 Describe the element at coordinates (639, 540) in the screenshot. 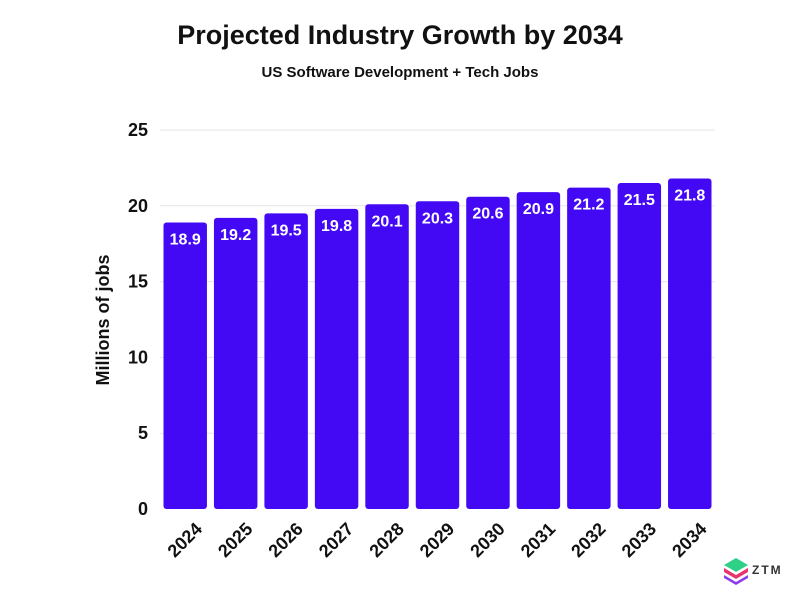

I see `x-tick-label: 2033` at that location.